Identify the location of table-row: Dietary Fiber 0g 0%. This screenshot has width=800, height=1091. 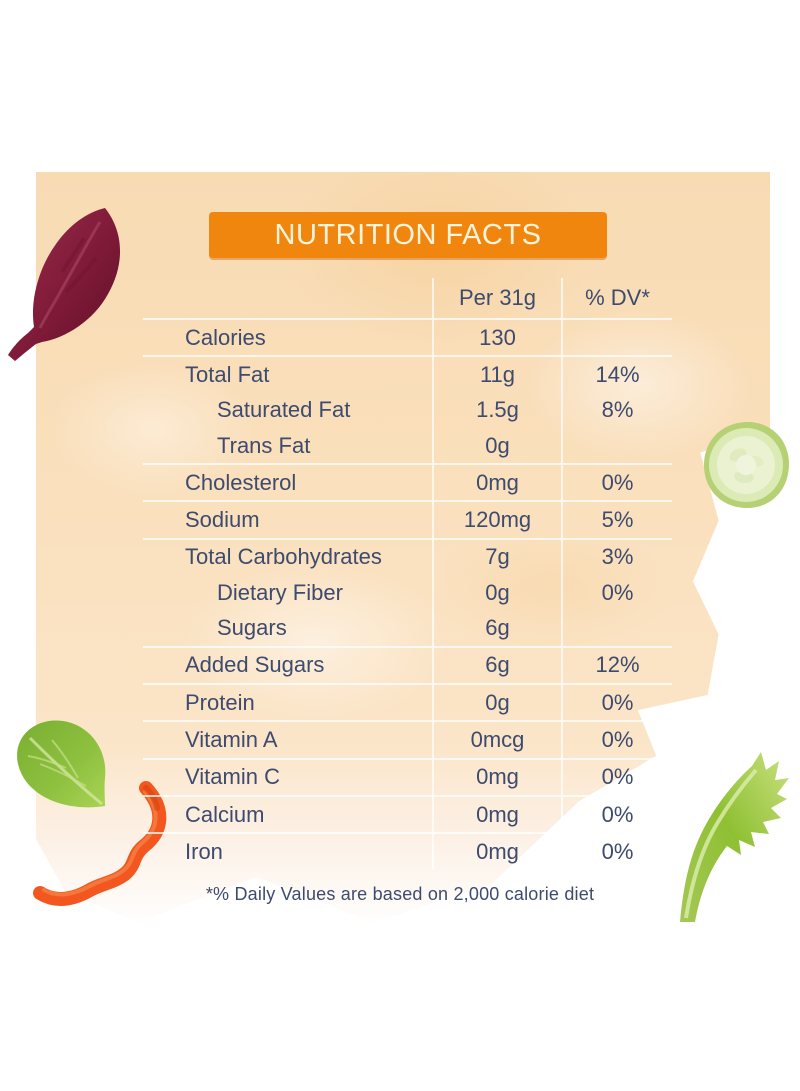
(407, 593).